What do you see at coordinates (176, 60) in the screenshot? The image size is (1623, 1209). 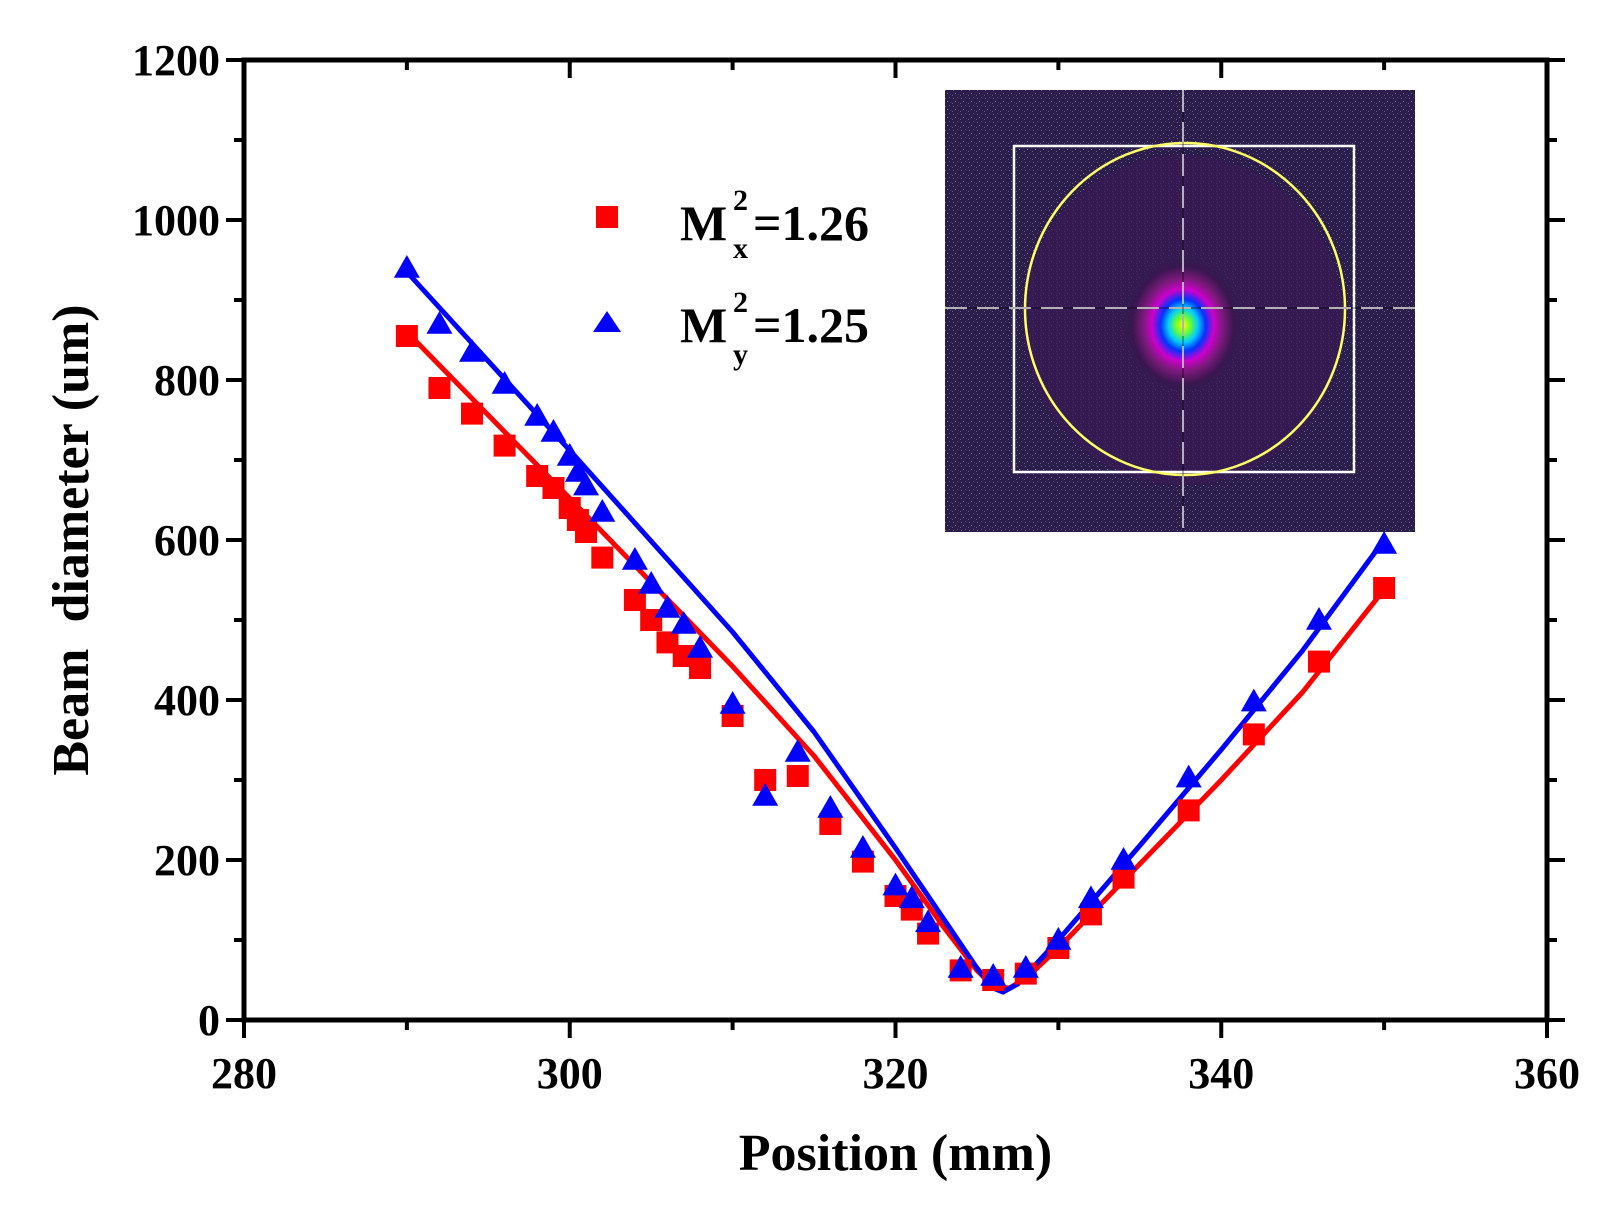 I see `y-tick-label: 1200` at bounding box center [176, 60].